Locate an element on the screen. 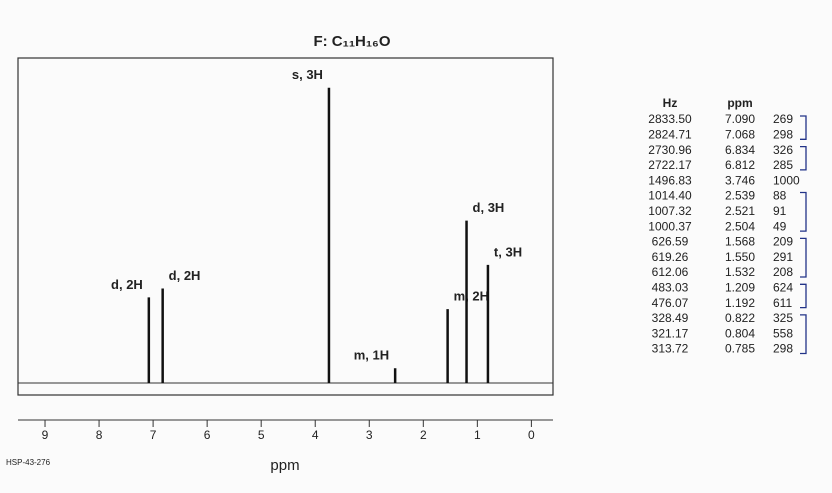 This screenshot has width=832, height=493. table-cell: 291 is located at coordinates (783, 257).